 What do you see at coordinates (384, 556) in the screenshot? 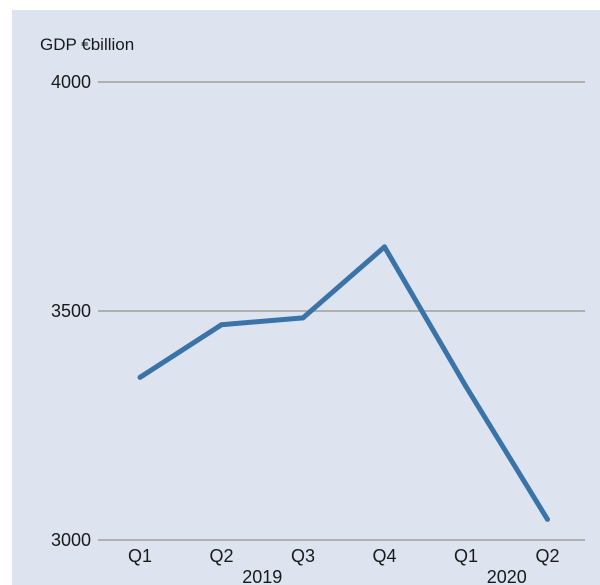
I see `x-tick-label: Q4` at bounding box center [384, 556].